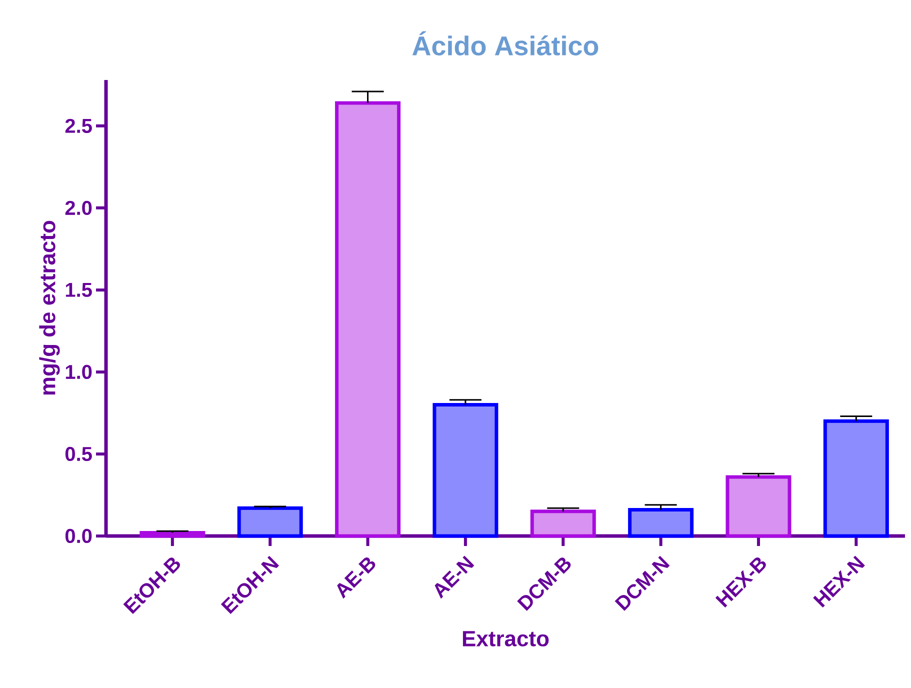 This screenshot has height=688, width=911. I want to click on y-axis-title: mg/g de extracto, so click(49, 307).